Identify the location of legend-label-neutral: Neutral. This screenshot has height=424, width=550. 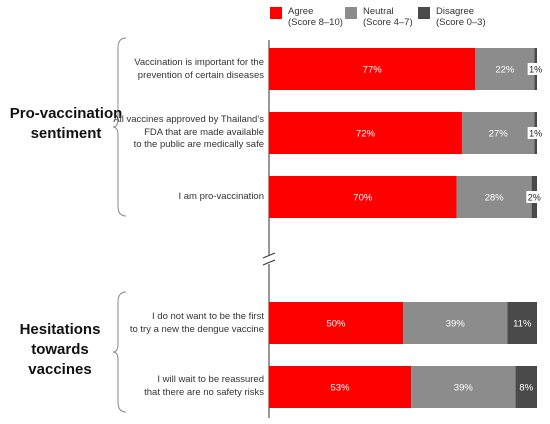
(378, 11).